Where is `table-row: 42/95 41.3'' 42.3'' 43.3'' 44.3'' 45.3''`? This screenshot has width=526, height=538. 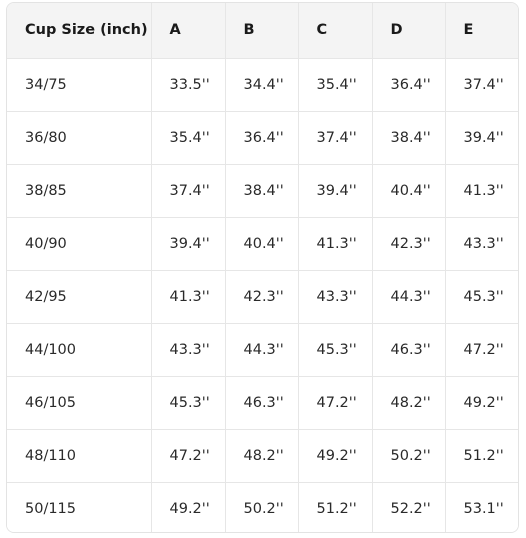
table-row: 42/95 41.3'' 42.3'' 43.3'' 44.3'' 45.3'' is located at coordinates (262, 297).